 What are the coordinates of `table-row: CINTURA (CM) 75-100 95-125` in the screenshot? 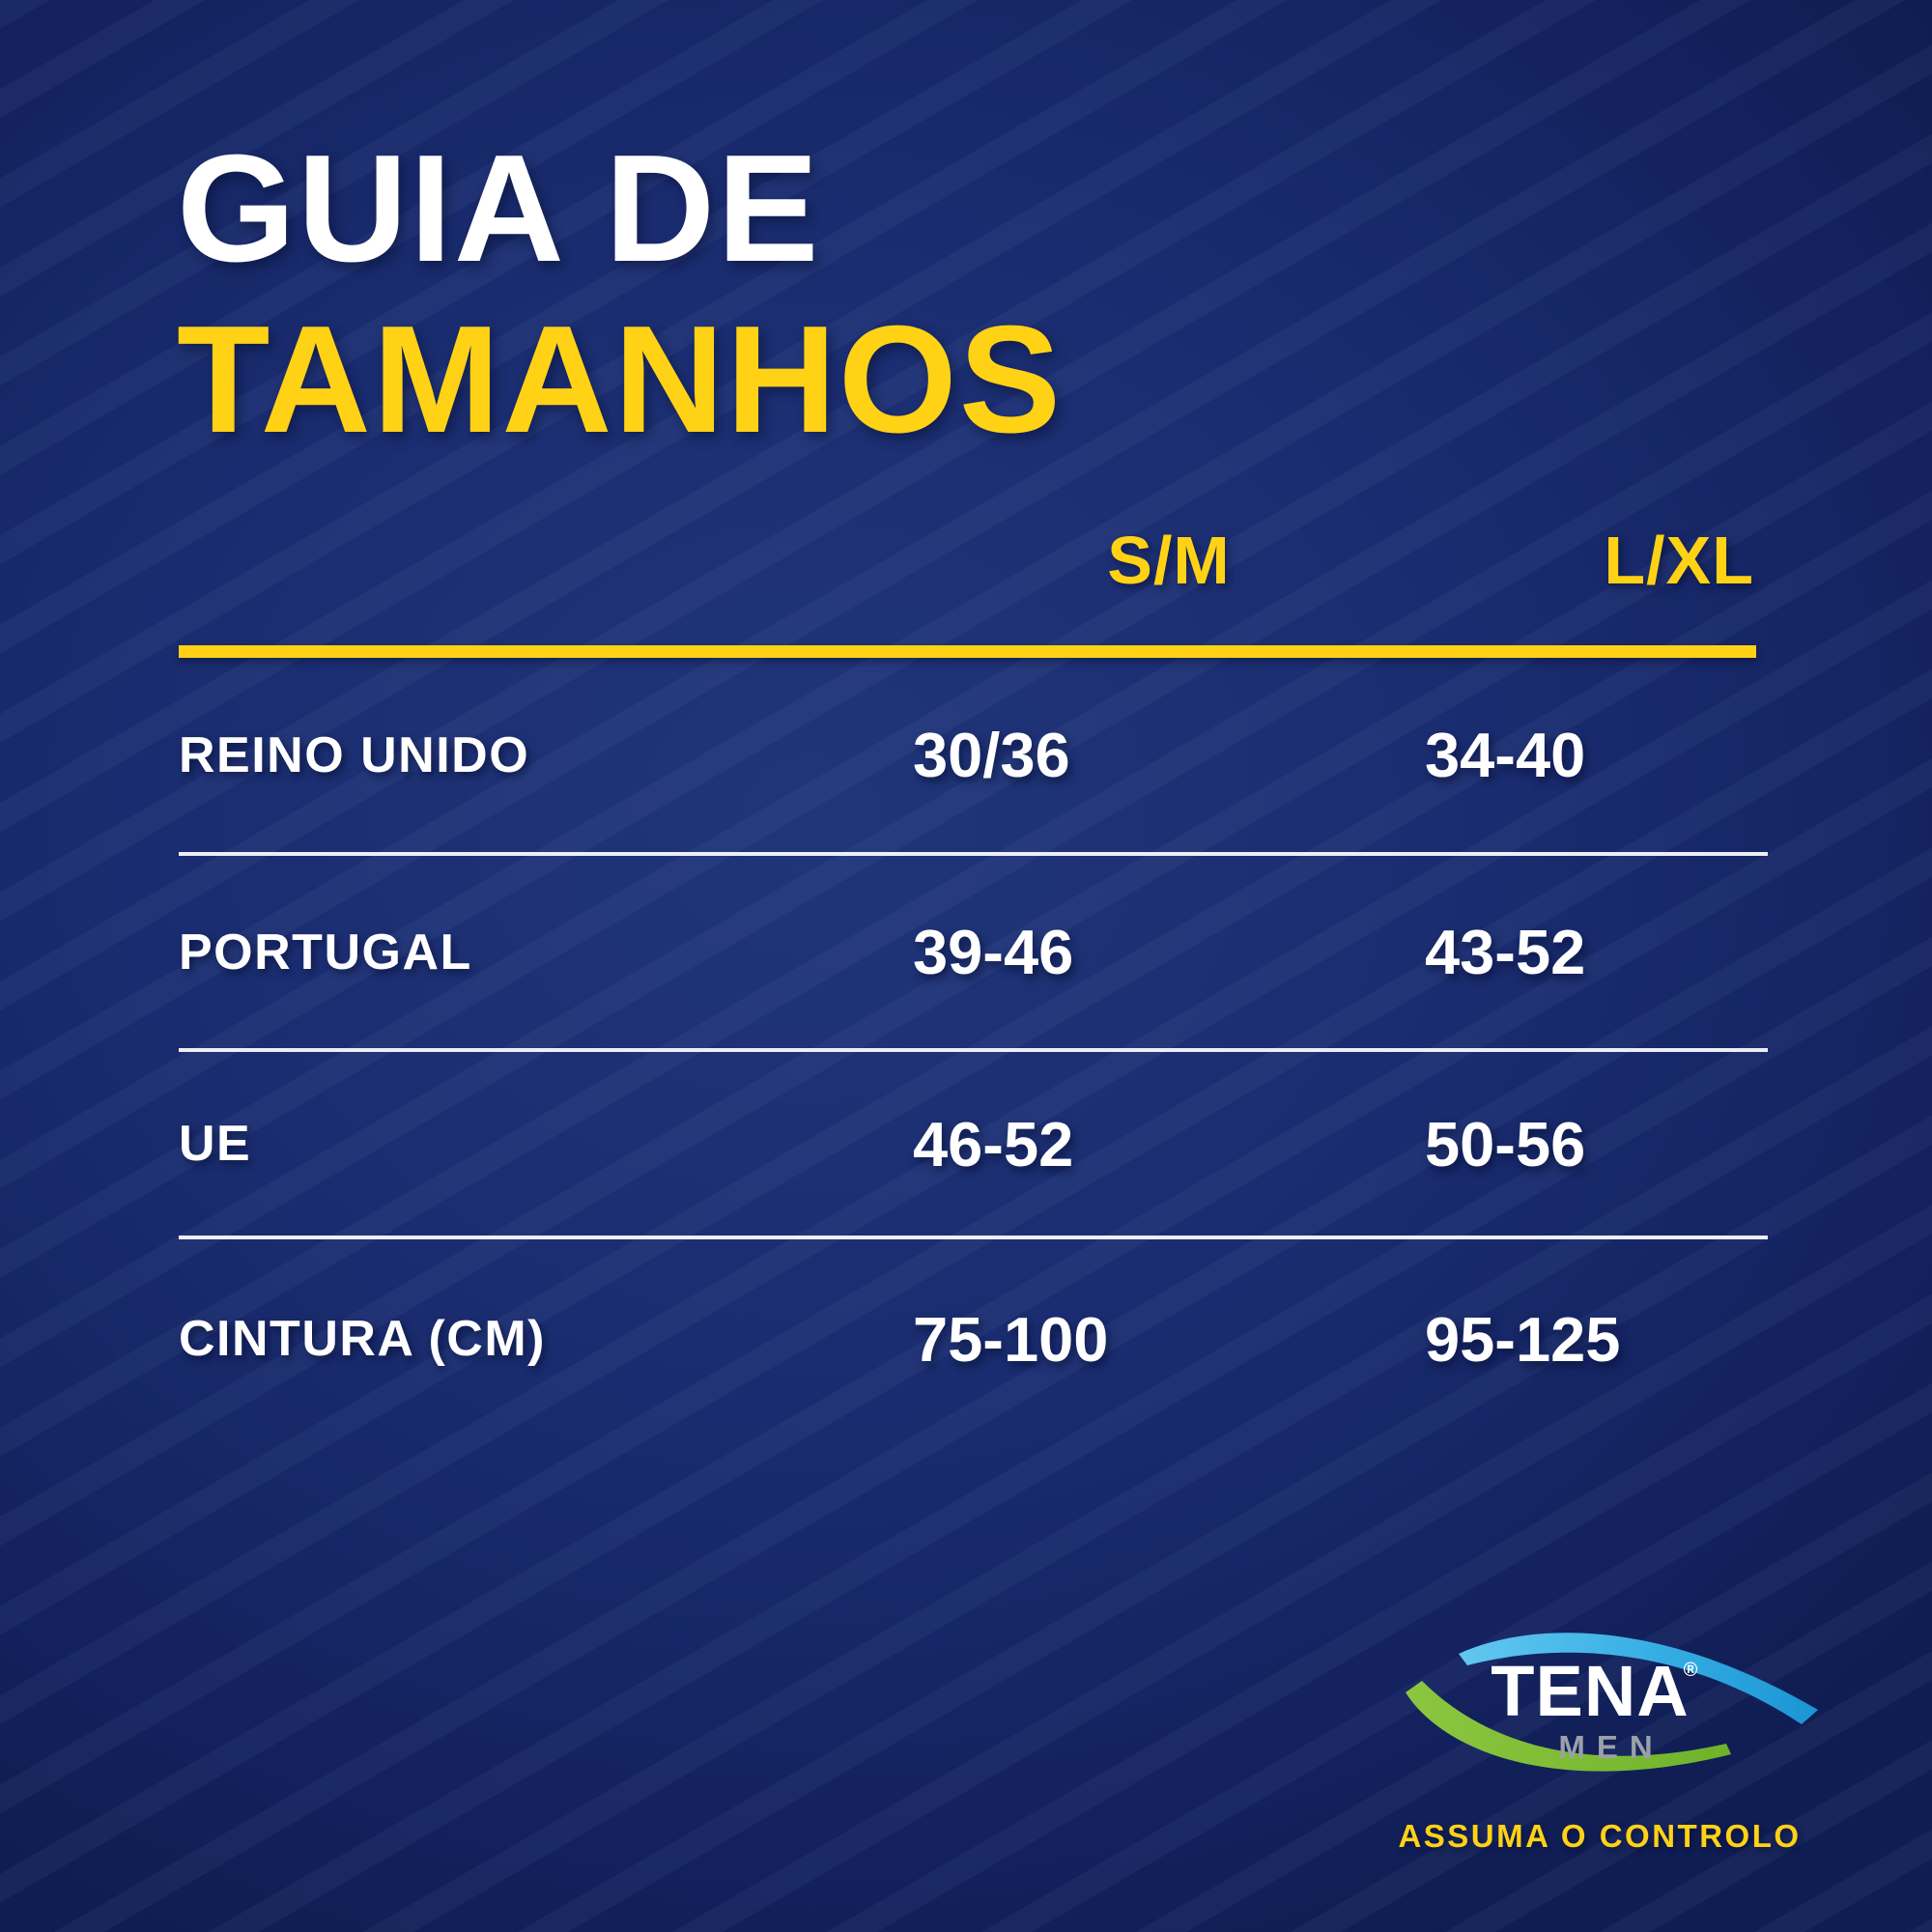 It's located at (973, 1337).